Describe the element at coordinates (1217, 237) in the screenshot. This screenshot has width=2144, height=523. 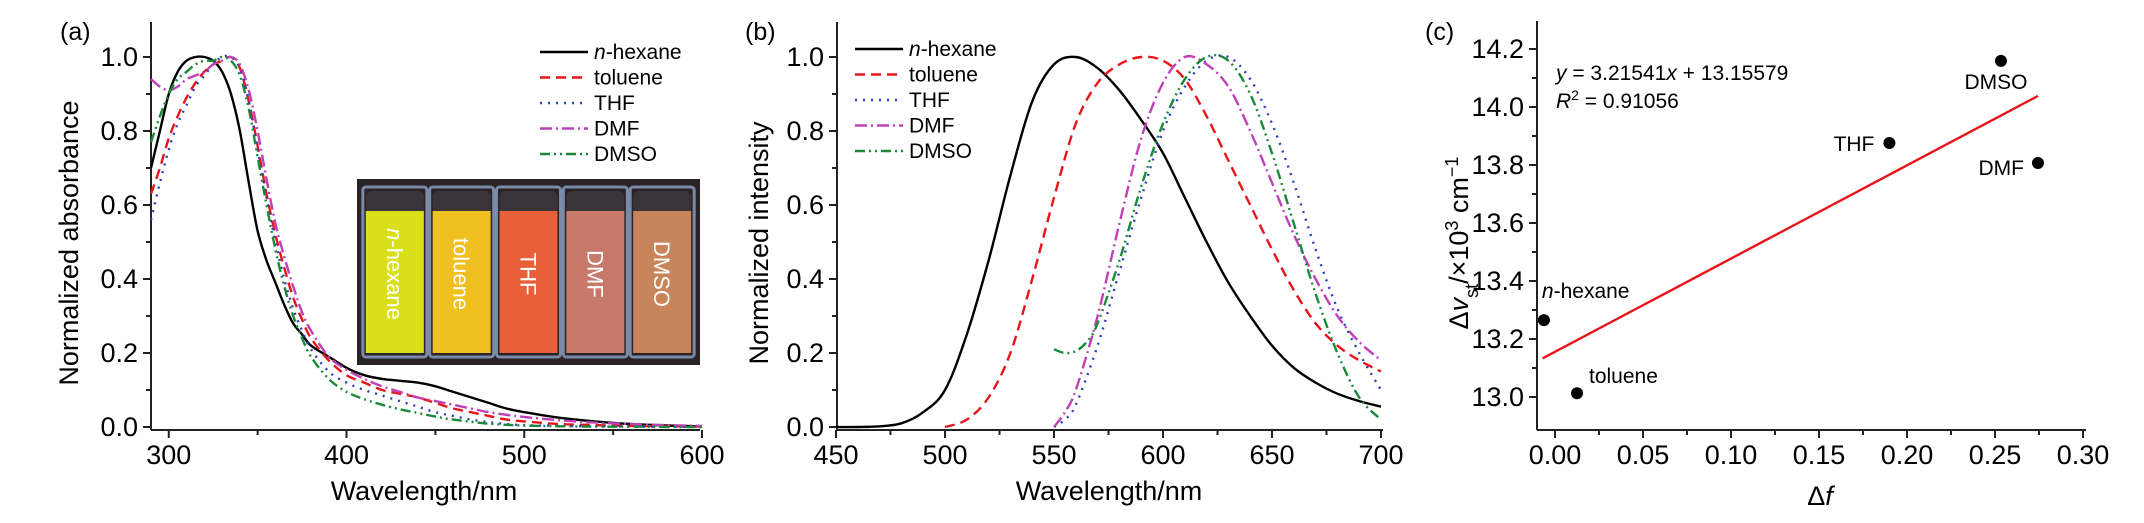
I see `series-line-dmso` at that location.